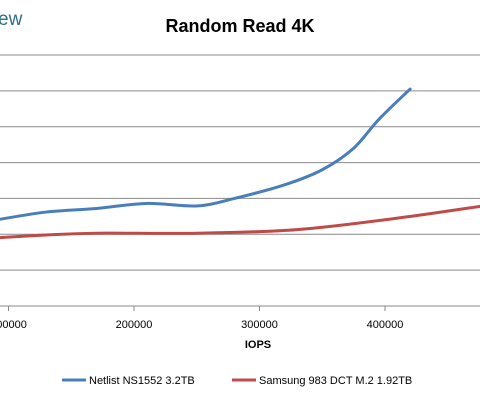 The width and height of the screenshot is (480, 401). I want to click on chart-title: Random Read 4K, so click(239, 26).